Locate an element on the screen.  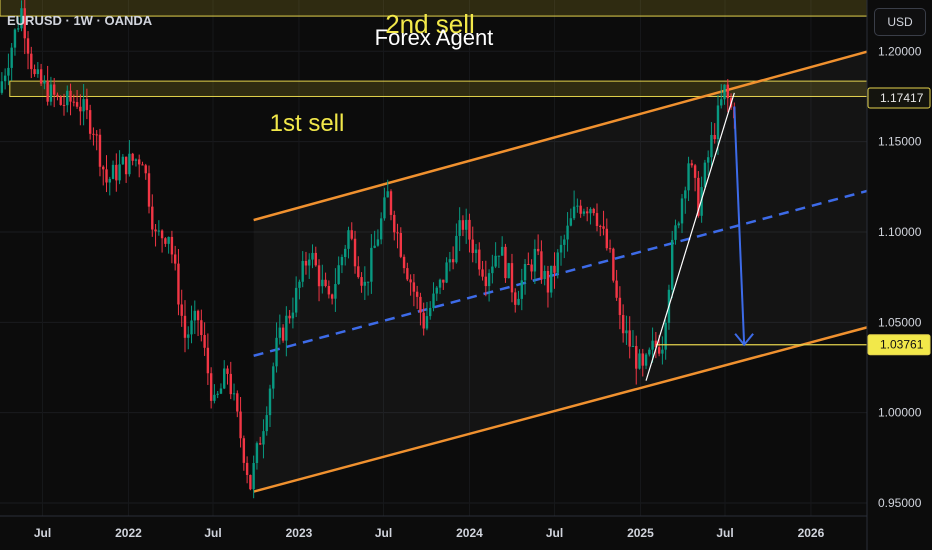
x-axis: Jul 2022 Jul 2023 Jul 2024 Jul 2025 Jul 2026 is located at coordinates (433, 527).